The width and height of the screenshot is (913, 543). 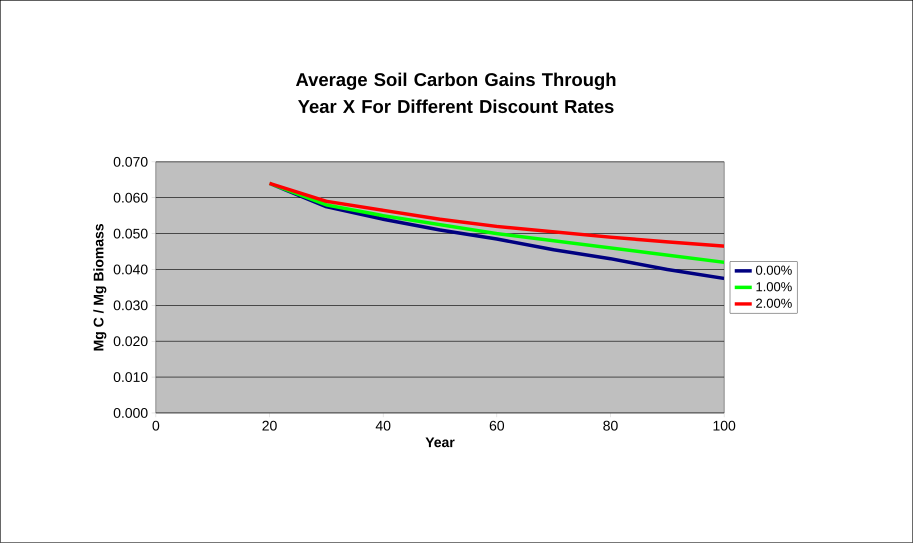 I want to click on x-tick-label: 80, so click(x=610, y=425).